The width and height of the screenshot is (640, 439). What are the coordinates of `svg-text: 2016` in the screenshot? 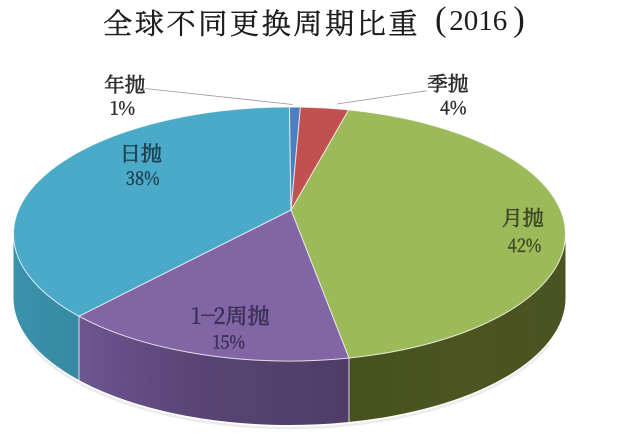 It's located at (478, 21).